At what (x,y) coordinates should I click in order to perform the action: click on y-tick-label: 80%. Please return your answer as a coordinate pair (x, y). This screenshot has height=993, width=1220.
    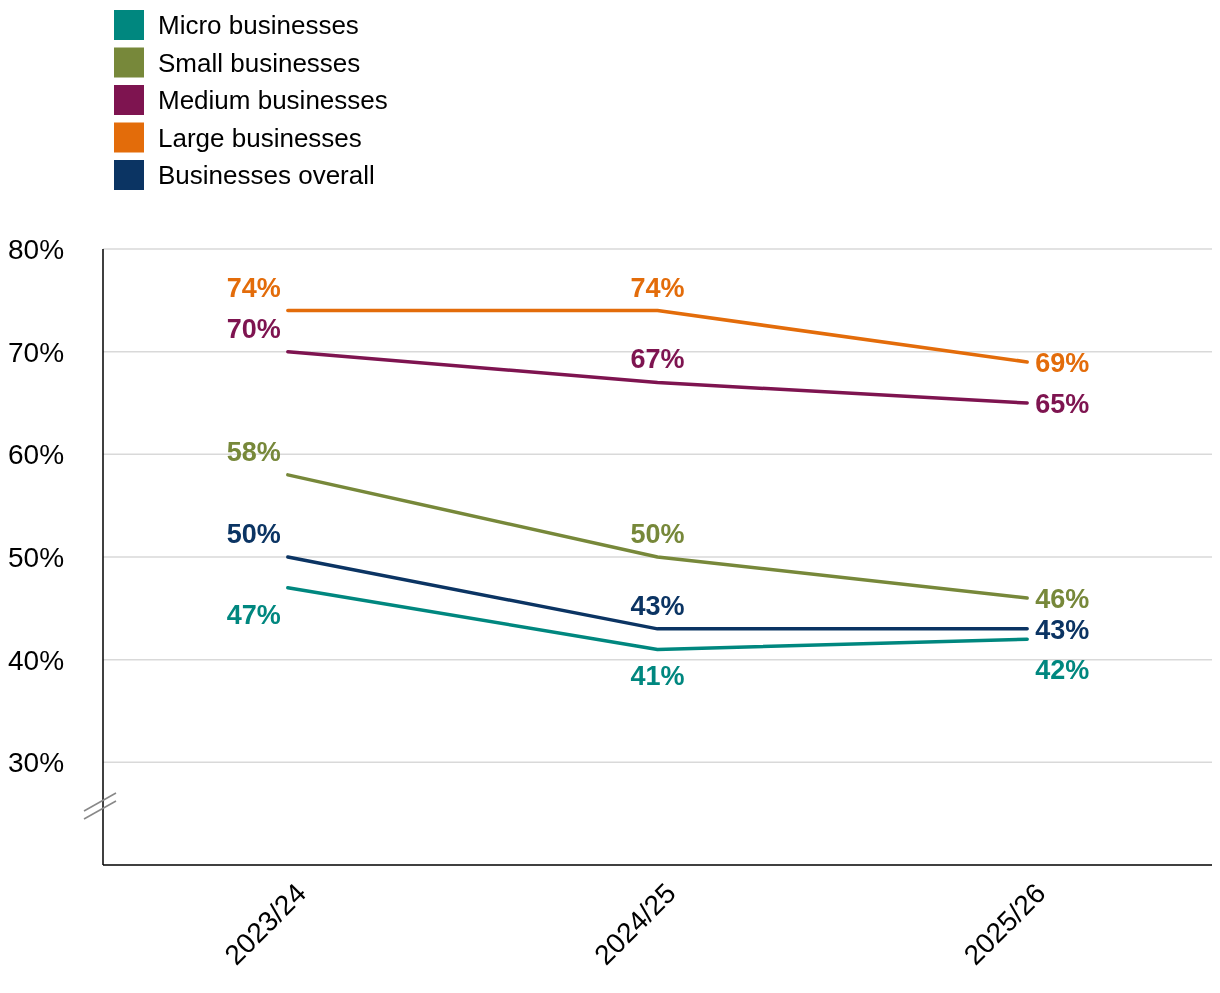
    Looking at the image, I should click on (36, 249).